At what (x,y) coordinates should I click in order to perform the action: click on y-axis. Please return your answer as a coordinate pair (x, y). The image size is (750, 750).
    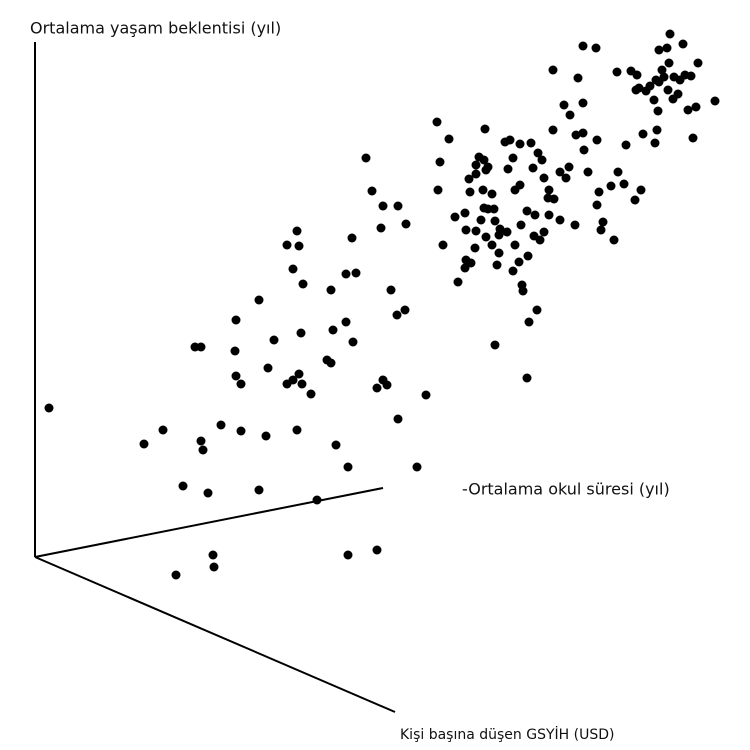
    Looking at the image, I should click on (209, 522).